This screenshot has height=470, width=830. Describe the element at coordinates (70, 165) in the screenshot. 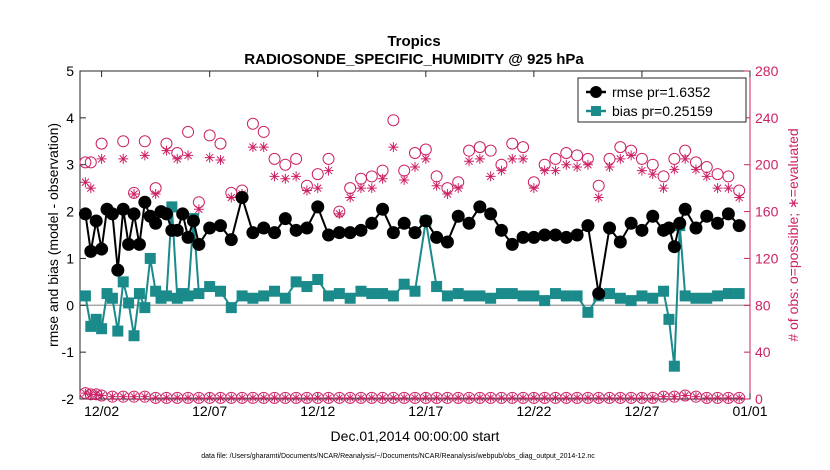

I see `left-y-tick-label: 3` at that location.